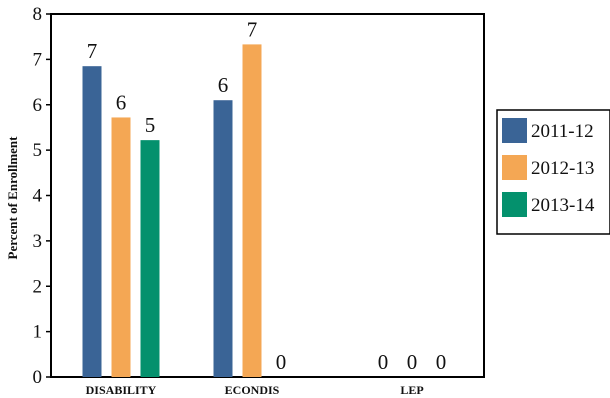  Describe the element at coordinates (38, 377) in the screenshot. I see `y-tick-label: 0` at that location.